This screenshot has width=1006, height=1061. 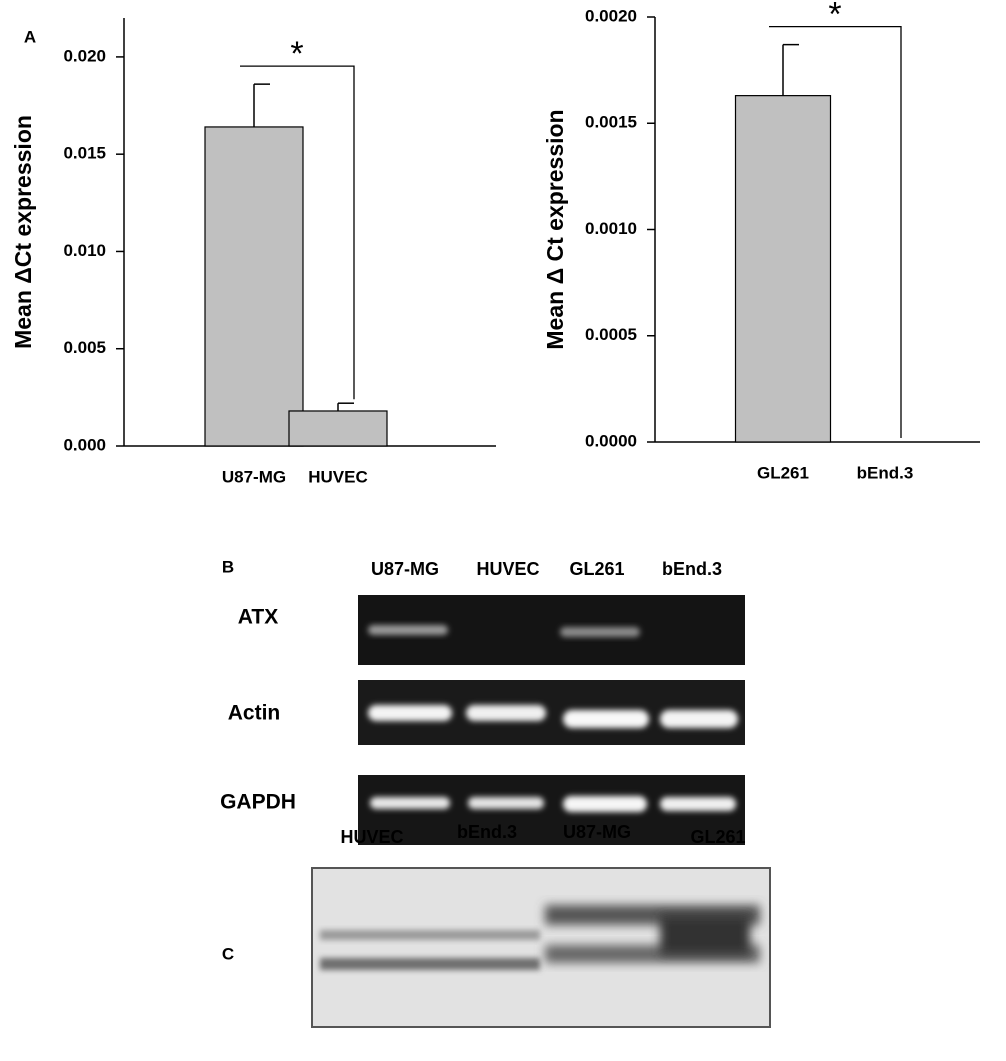 What do you see at coordinates (611, 440) in the screenshot?
I see `y-tick-label: 0.0000` at bounding box center [611, 440].